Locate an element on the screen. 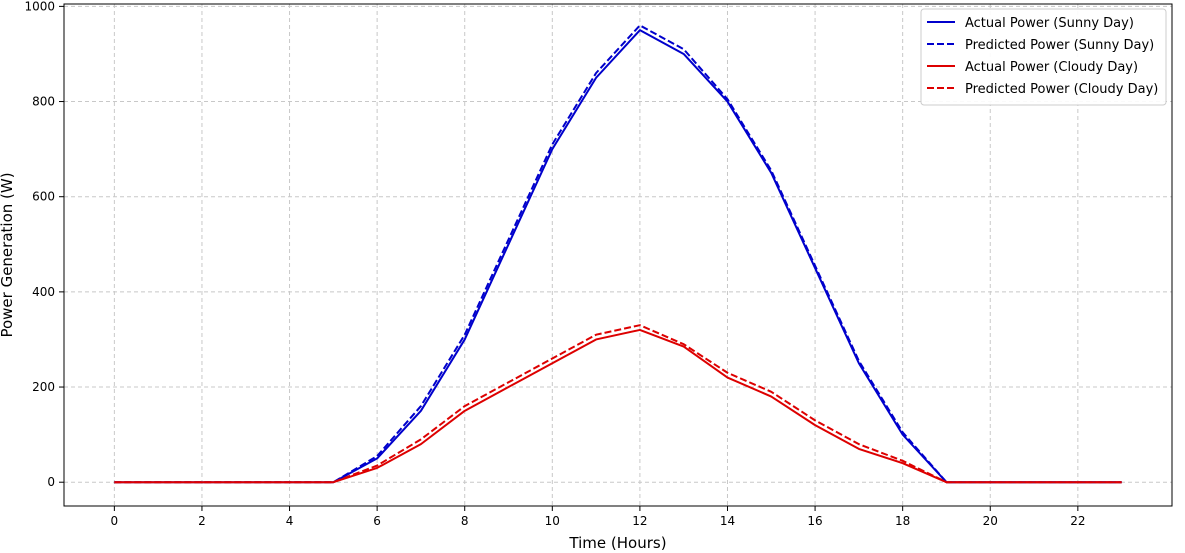  x-axis-ticks: 0 2 4 6 8 10 12 14 16 18 20 22 is located at coordinates (598, 517).